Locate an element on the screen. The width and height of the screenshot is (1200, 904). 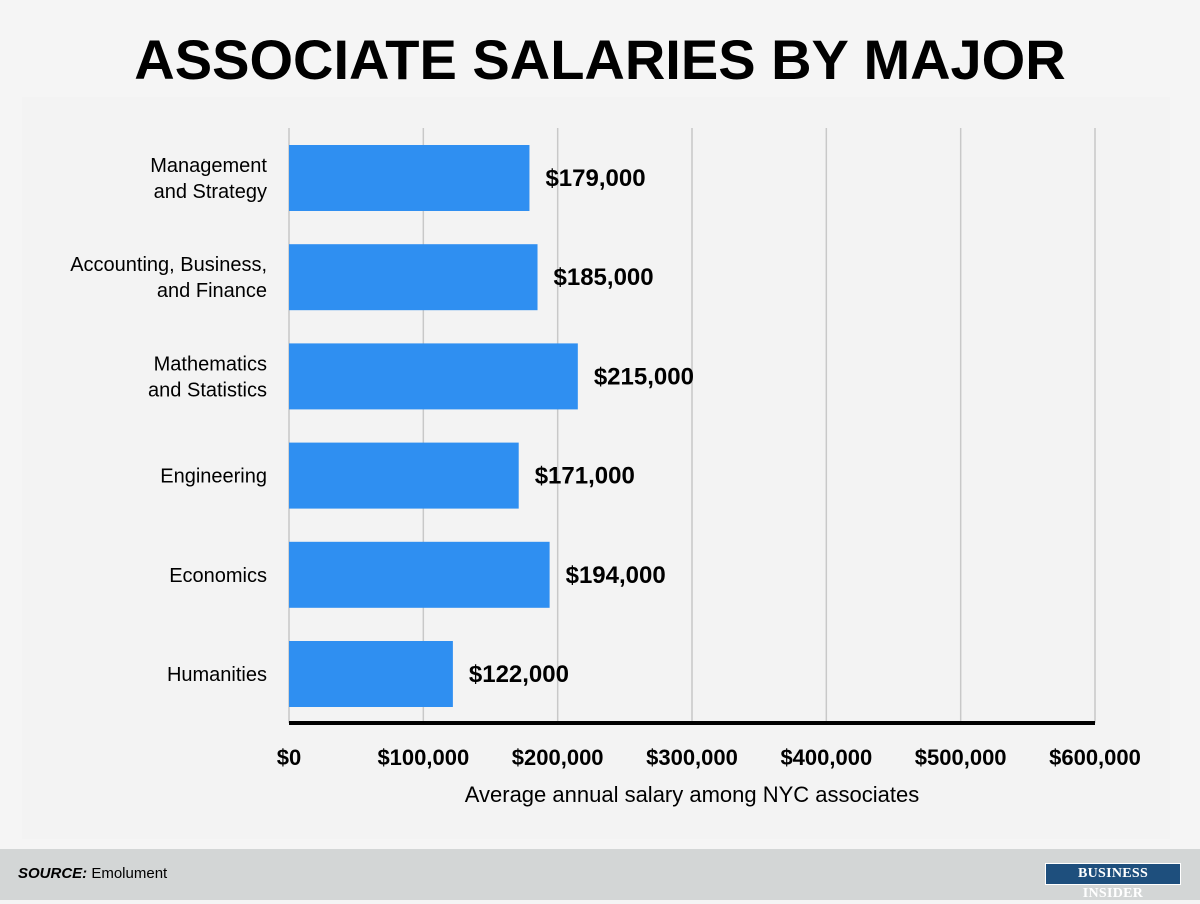
data-label: $171,000 is located at coordinates (585, 476).